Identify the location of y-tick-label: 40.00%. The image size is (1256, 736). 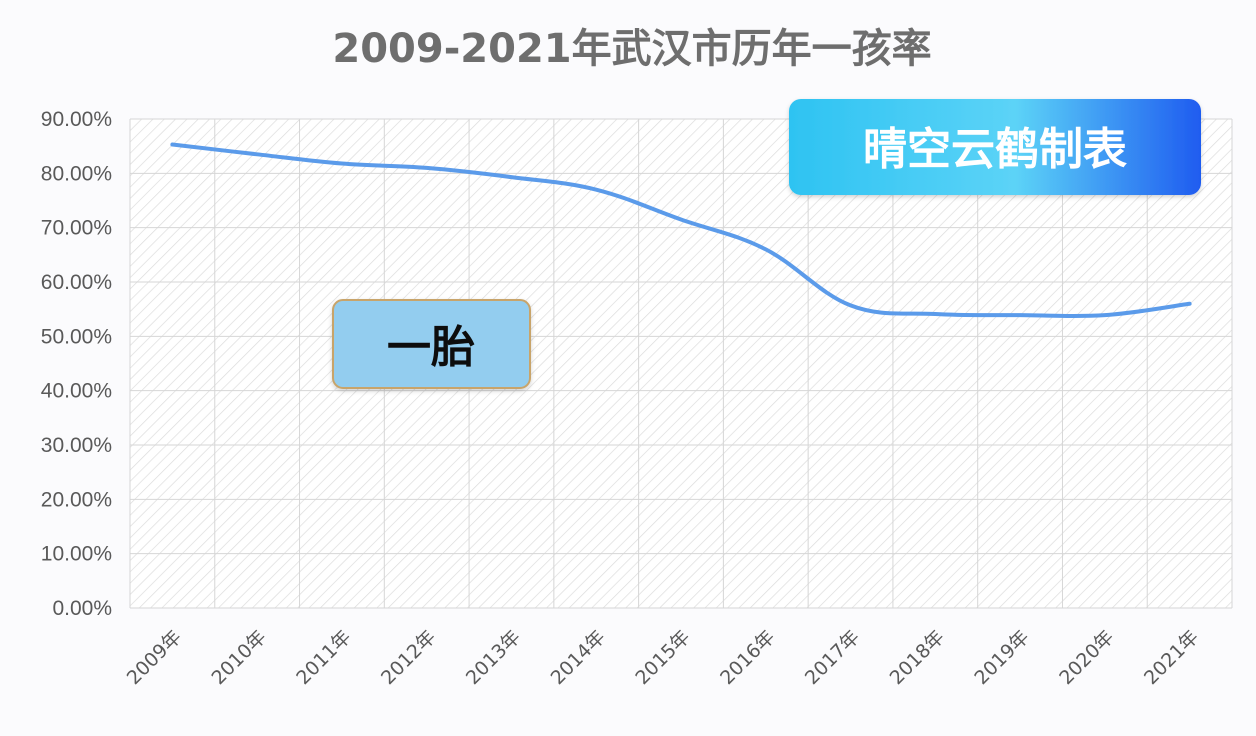
(76, 391).